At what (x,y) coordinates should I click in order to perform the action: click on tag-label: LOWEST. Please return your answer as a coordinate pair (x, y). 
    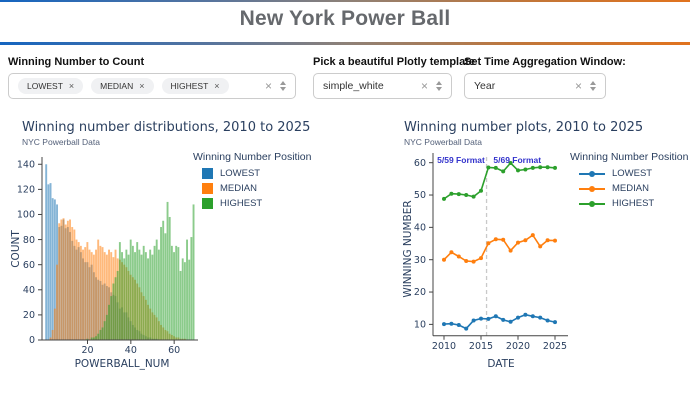
    Looking at the image, I should click on (45, 86).